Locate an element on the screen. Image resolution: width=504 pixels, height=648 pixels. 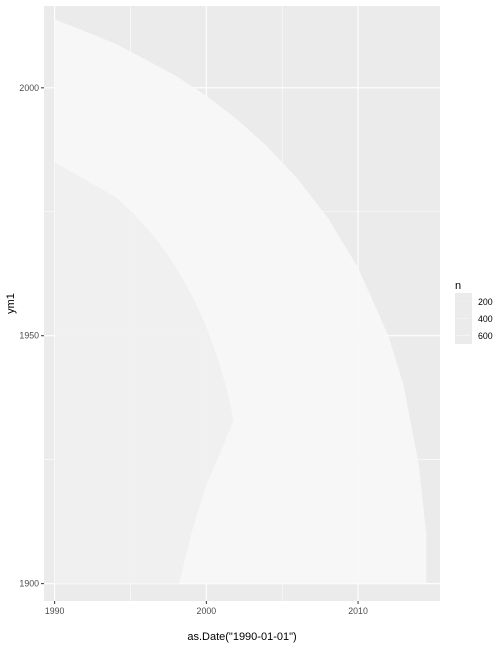
y-tick-label: 1950 is located at coordinates (29, 336).